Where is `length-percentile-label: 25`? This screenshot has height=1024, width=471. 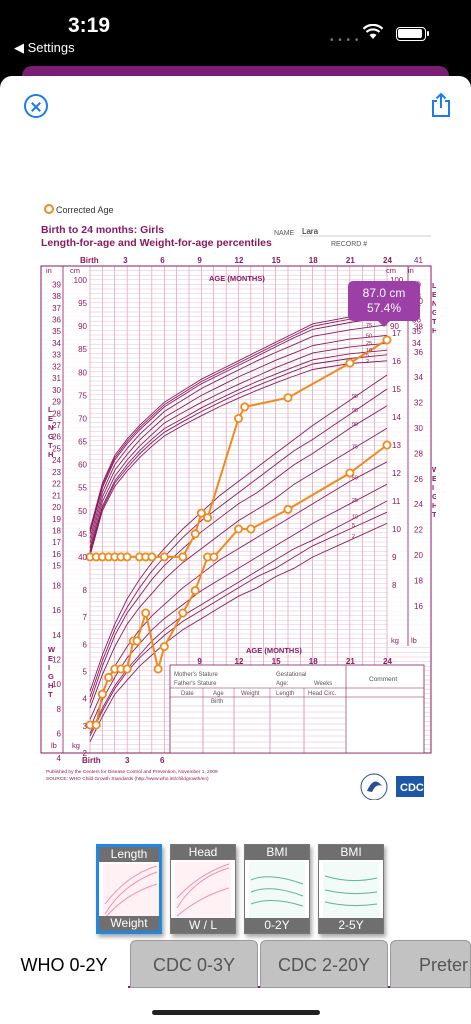 length-percentile-label: 25 is located at coordinates (369, 344).